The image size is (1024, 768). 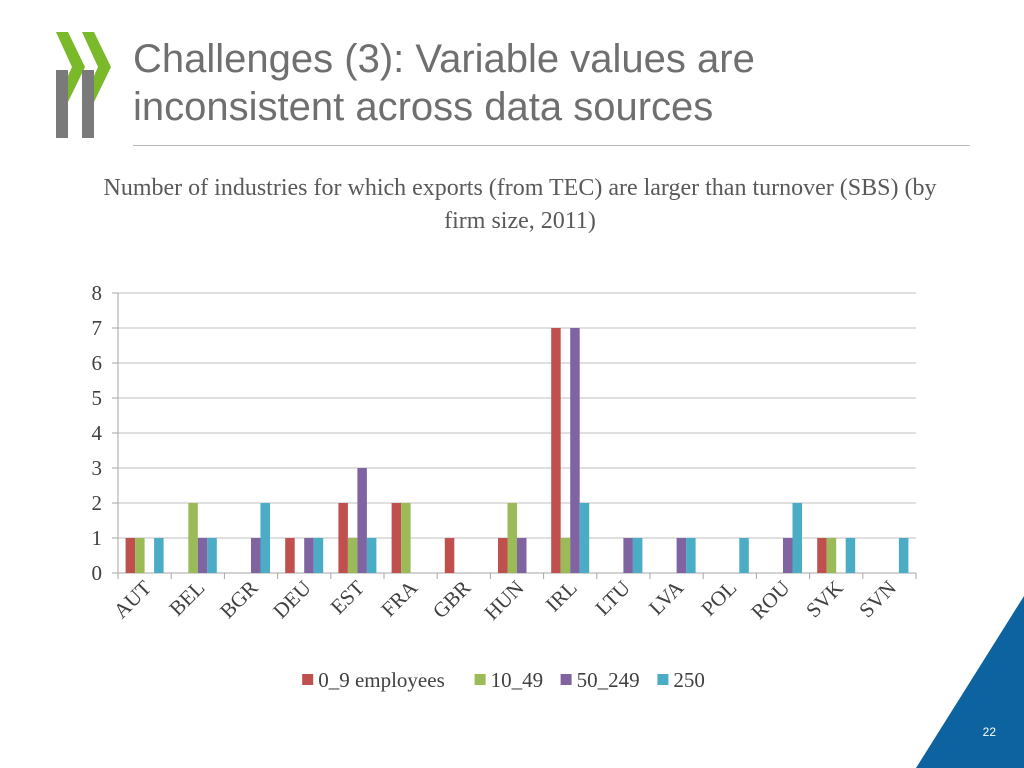 I want to click on legend-label: 10_49, so click(x=517, y=680).